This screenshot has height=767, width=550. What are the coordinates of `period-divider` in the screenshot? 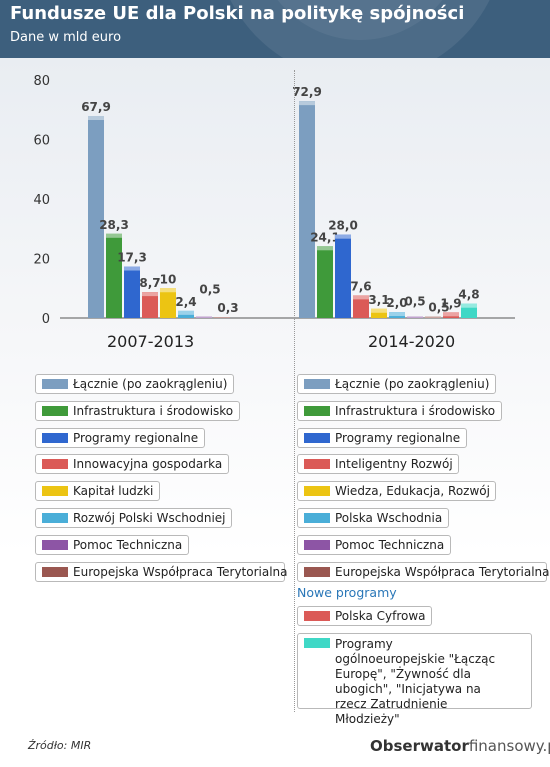 It's located at (294, 391).